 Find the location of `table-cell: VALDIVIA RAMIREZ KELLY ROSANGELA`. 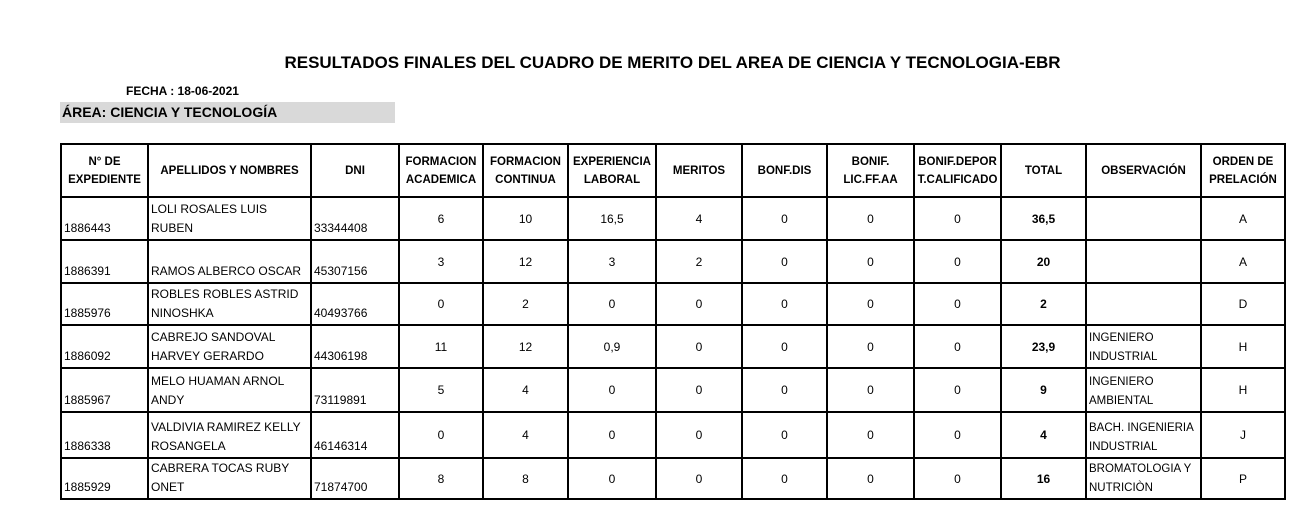

table-cell: VALDIVIA RAMIREZ KELLY ROSANGELA is located at coordinates (229, 435).